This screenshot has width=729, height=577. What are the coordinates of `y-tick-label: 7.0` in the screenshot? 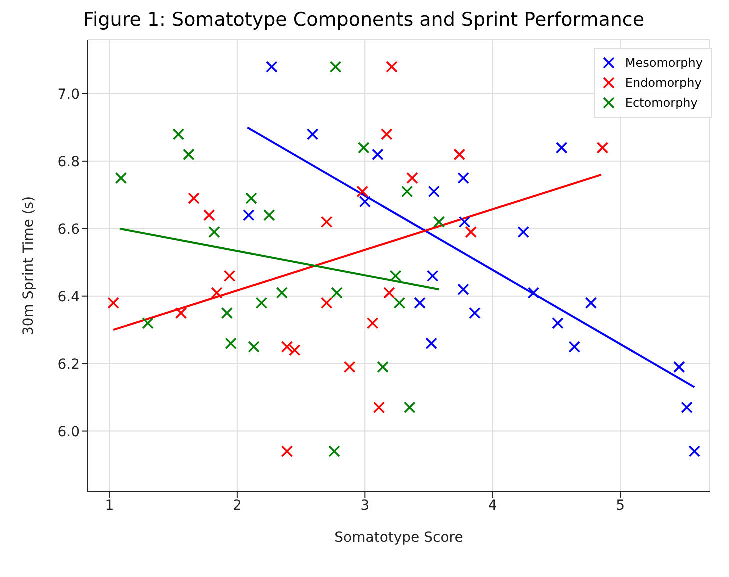 It's located at (69, 94).